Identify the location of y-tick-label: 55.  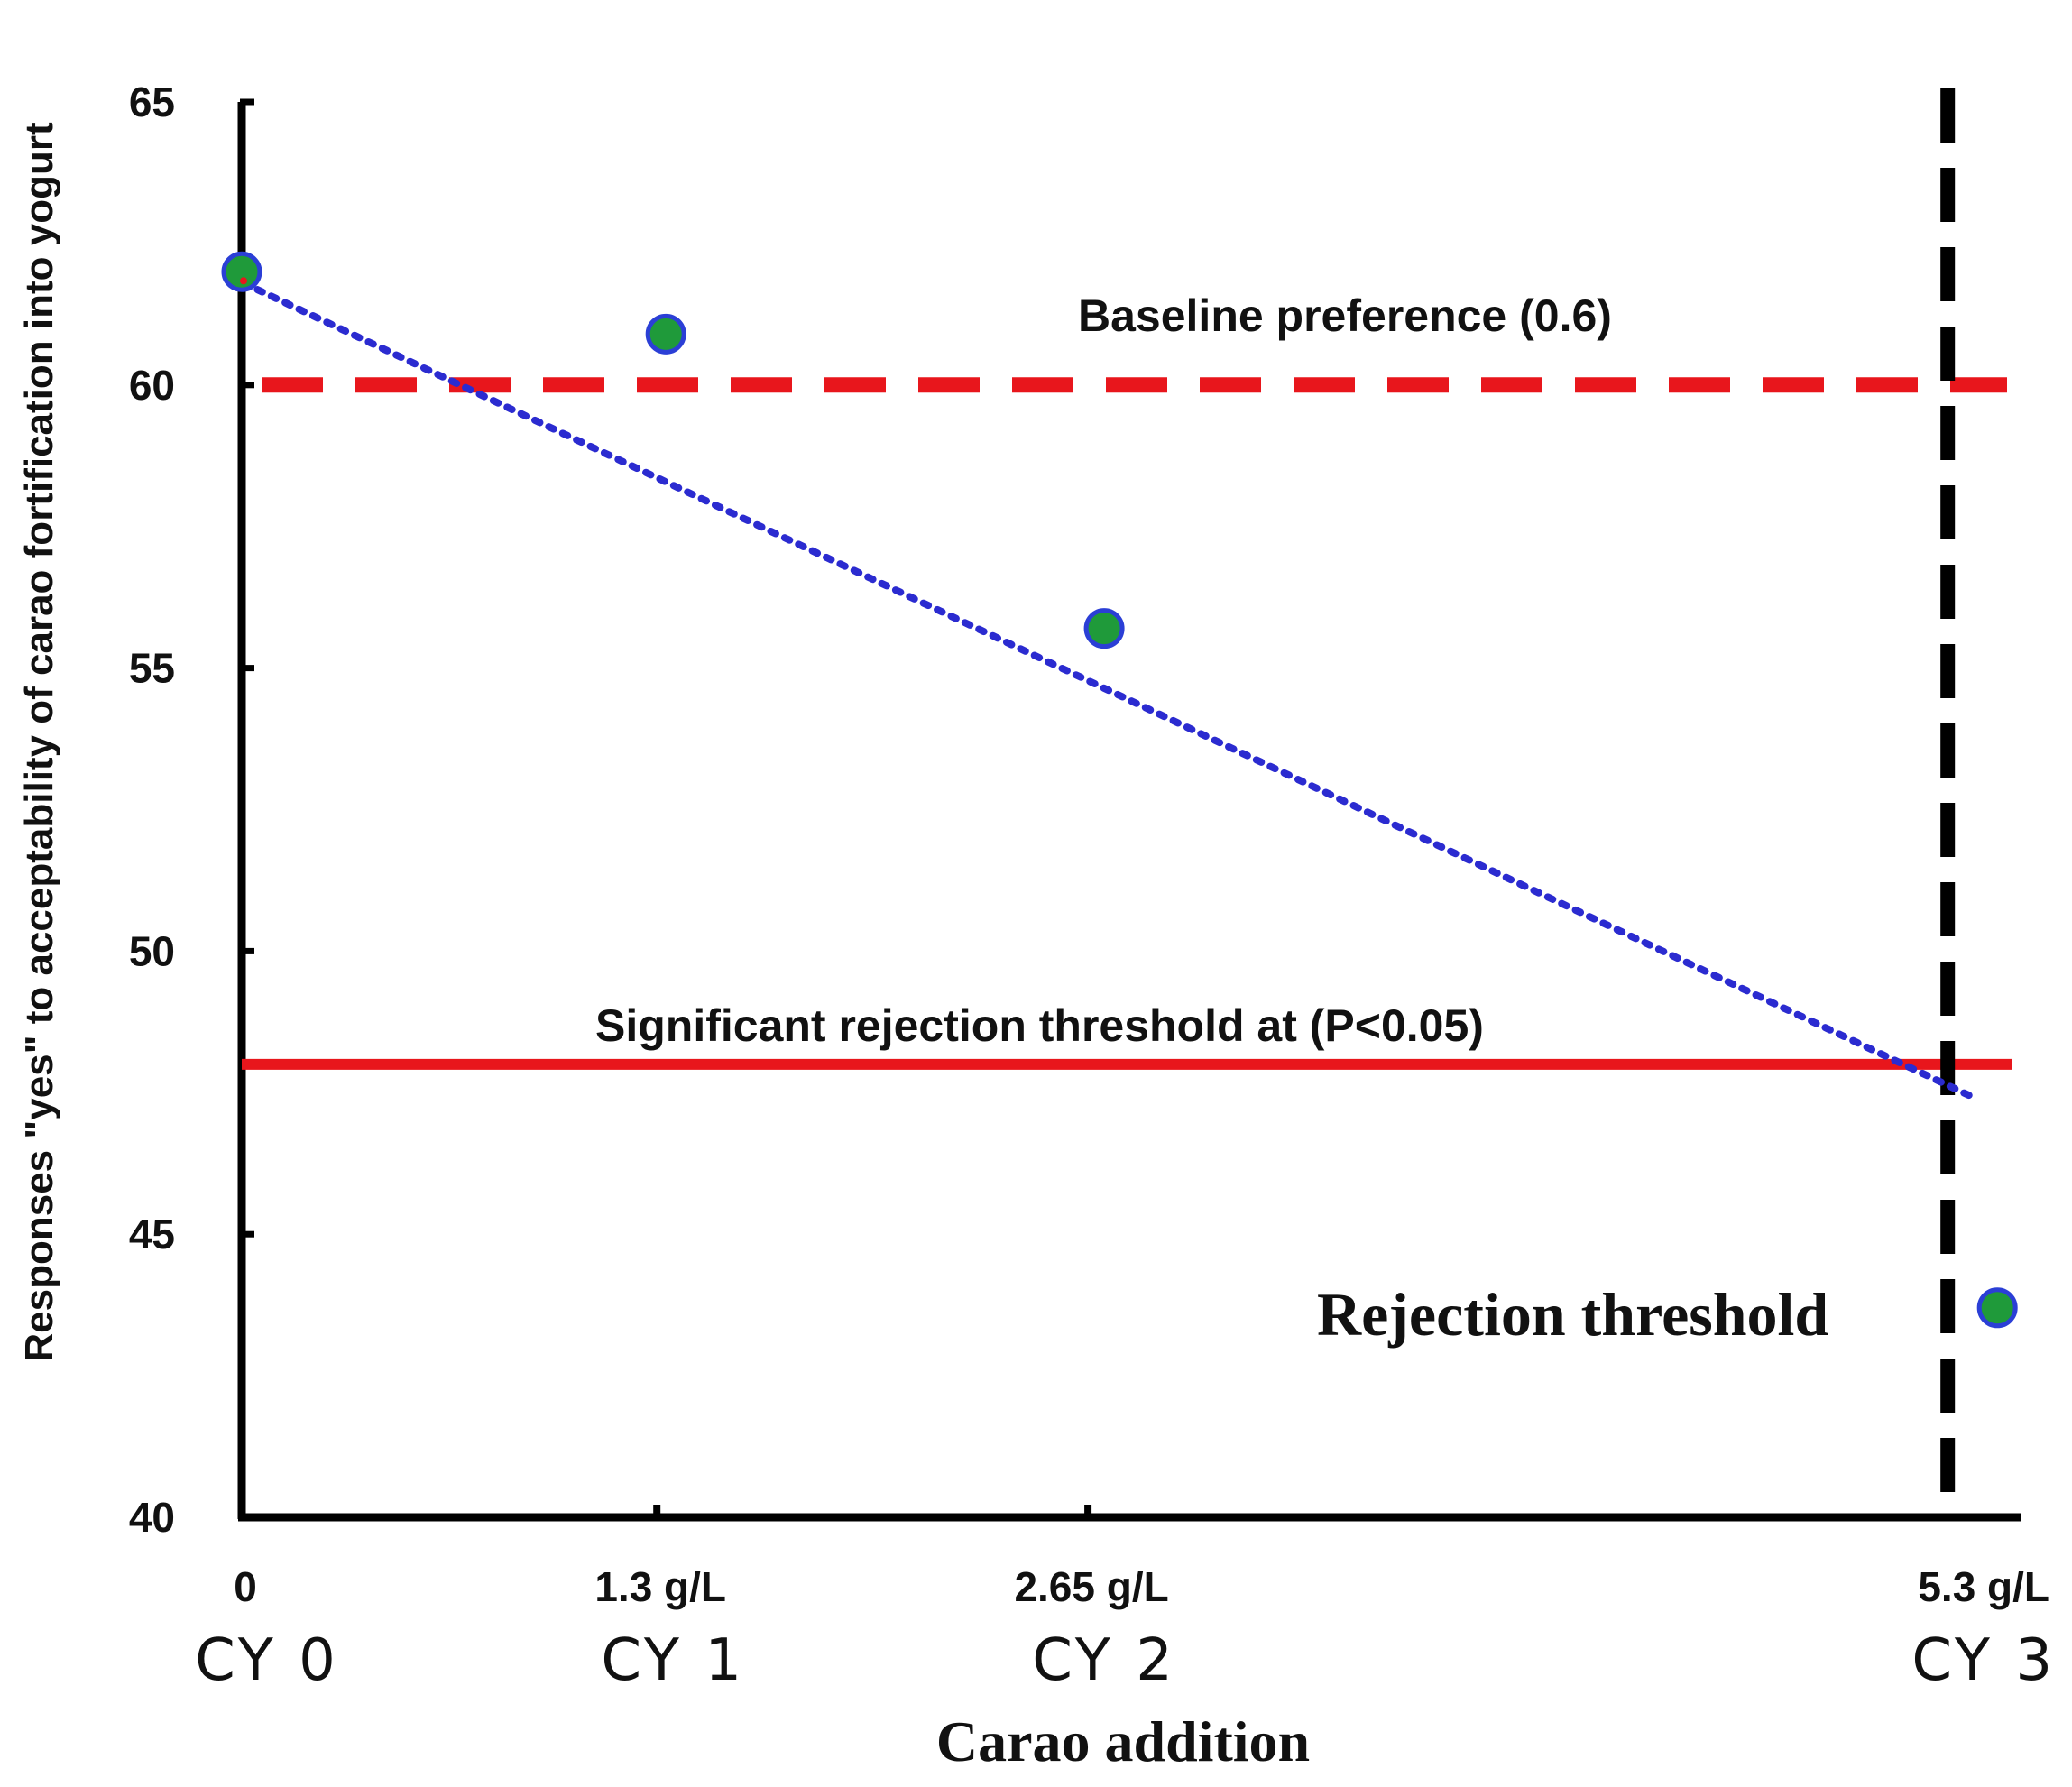
(152, 668).